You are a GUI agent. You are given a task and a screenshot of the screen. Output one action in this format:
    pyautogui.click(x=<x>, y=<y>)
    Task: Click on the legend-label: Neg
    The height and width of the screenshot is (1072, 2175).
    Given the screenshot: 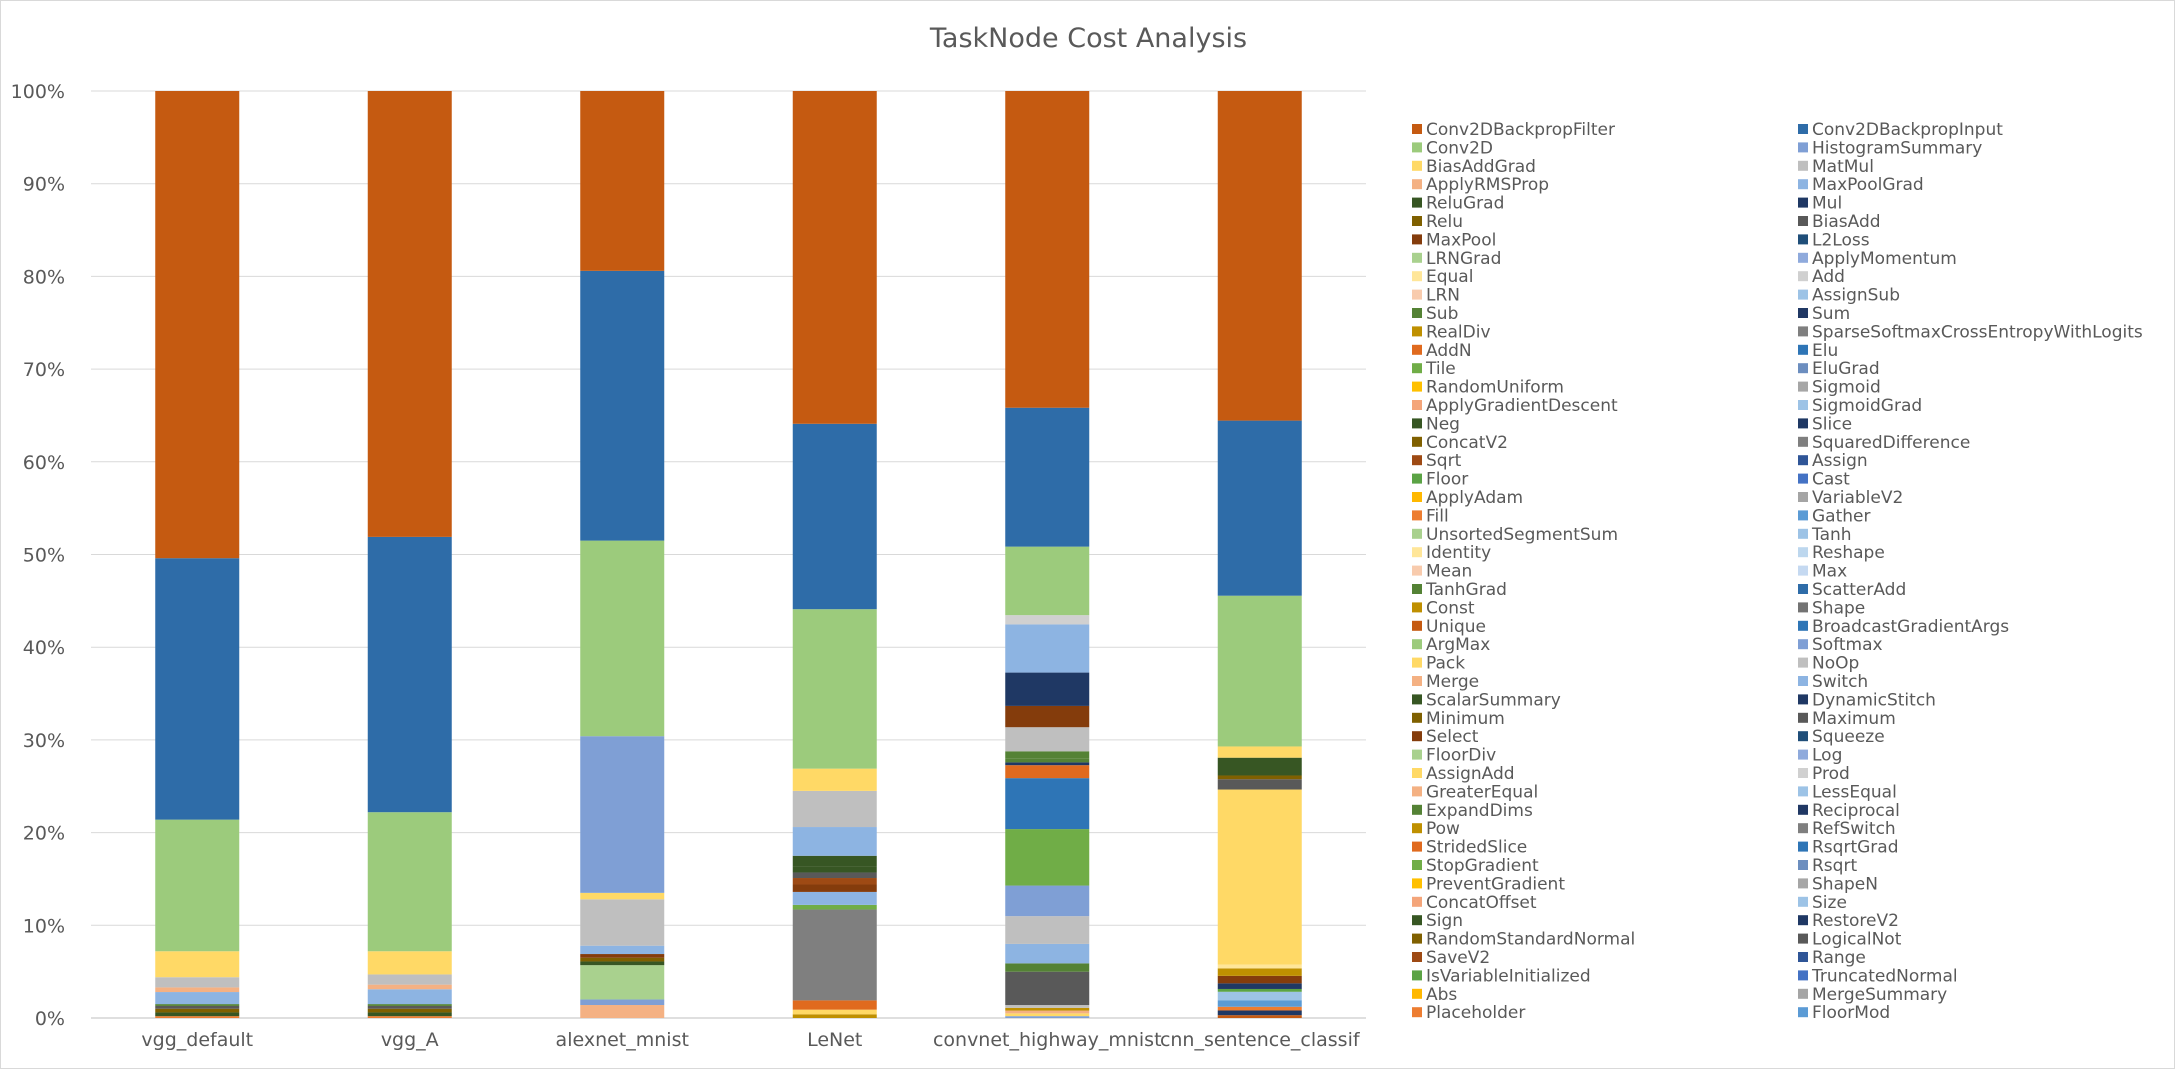 What is the action you would take?
    pyautogui.click(x=1443, y=424)
    